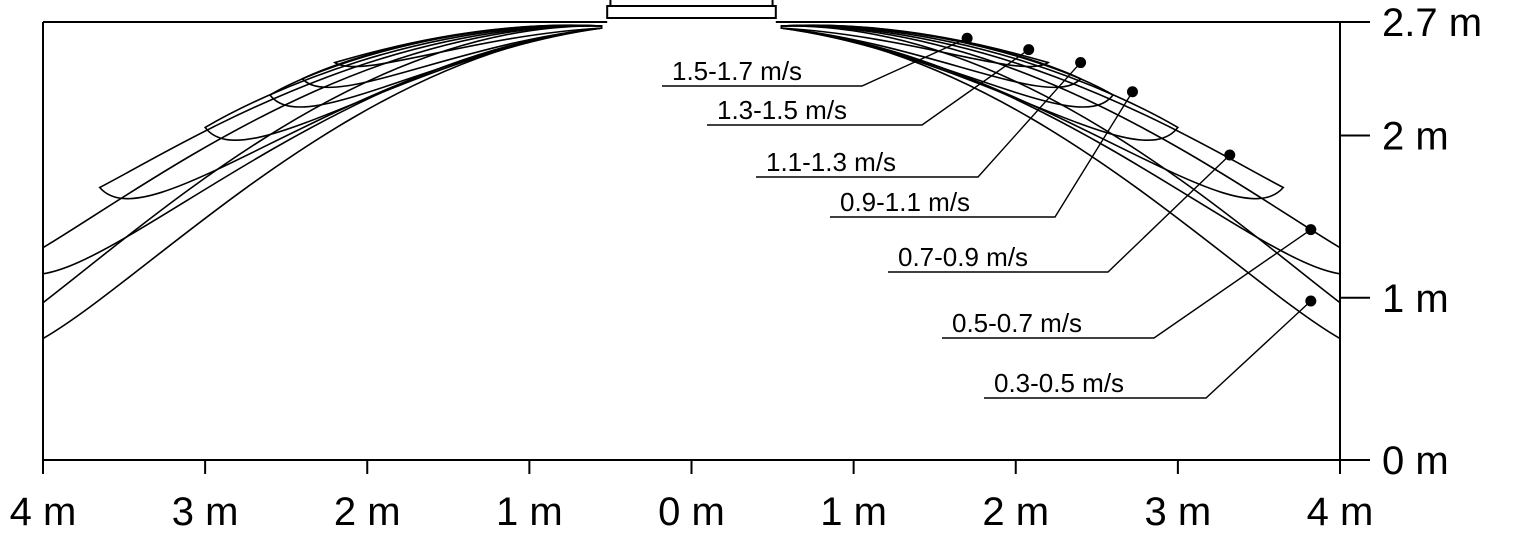 The image size is (1513, 547). What do you see at coordinates (905, 202) in the screenshot?
I see `band-label: 0.9-1.1 m/s` at bounding box center [905, 202].